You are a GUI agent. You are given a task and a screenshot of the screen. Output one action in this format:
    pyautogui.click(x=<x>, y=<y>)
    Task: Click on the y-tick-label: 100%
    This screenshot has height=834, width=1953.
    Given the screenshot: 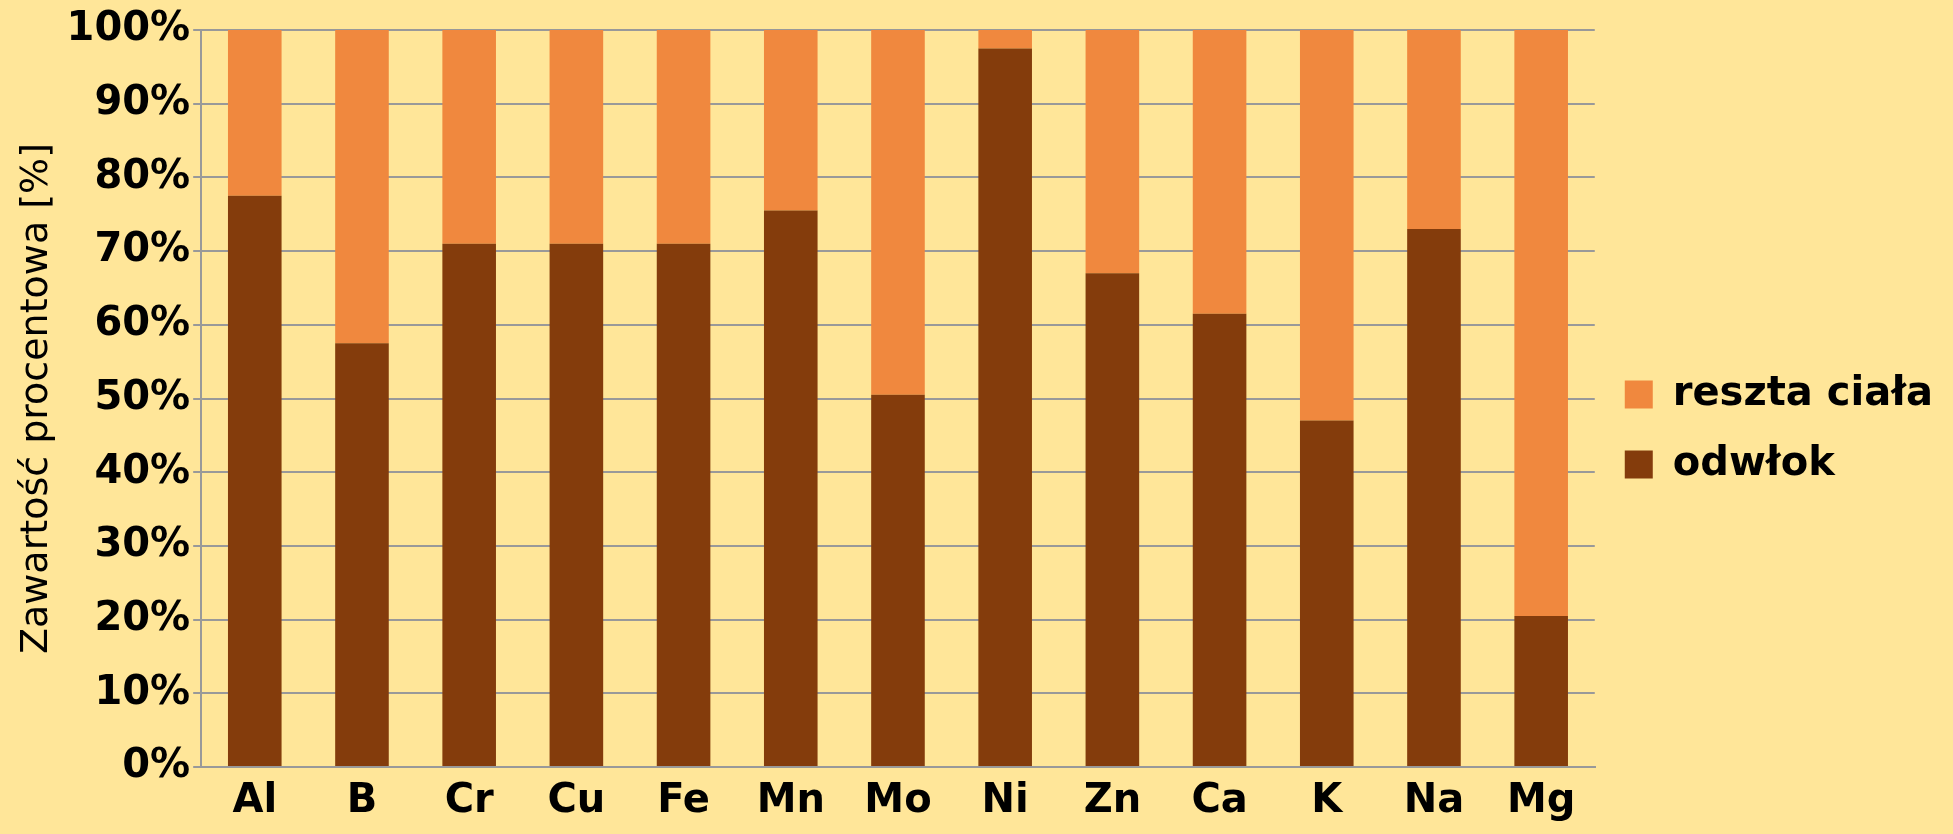 What is the action you would take?
    pyautogui.click(x=128, y=26)
    